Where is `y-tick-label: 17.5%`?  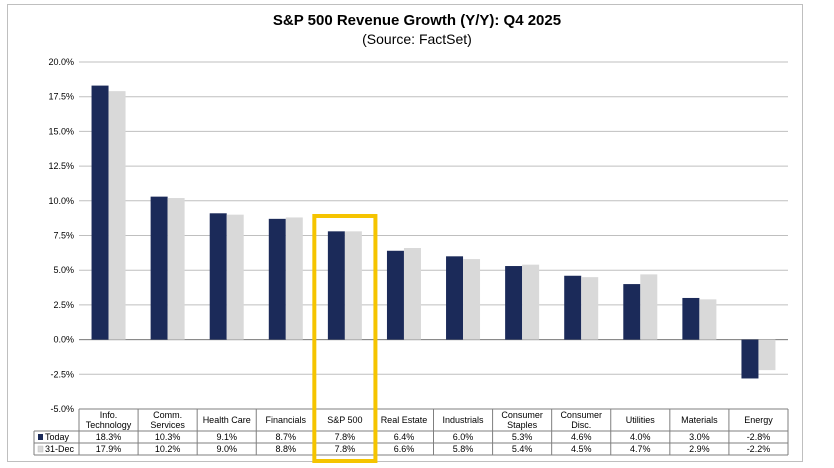 y-tick-label: 17.5% is located at coordinates (61, 97).